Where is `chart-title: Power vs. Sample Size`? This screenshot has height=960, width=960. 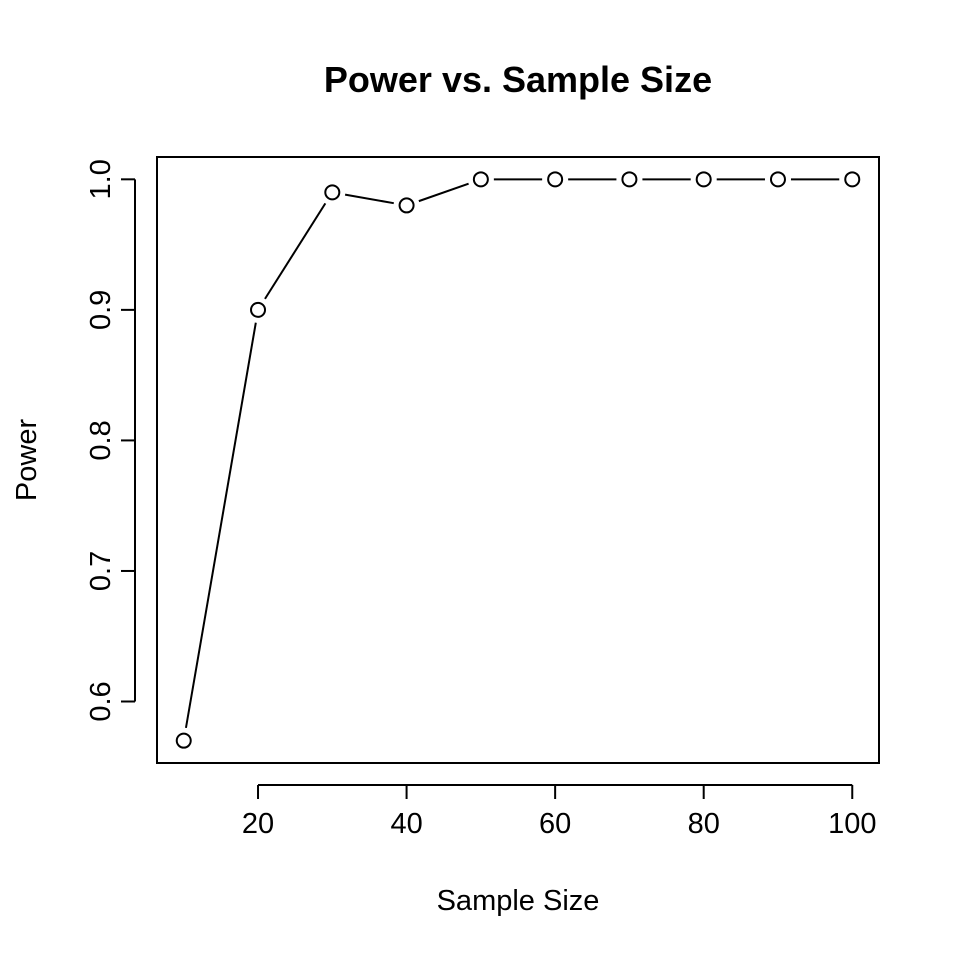 chart-title: Power vs. Sample Size is located at coordinates (518, 79).